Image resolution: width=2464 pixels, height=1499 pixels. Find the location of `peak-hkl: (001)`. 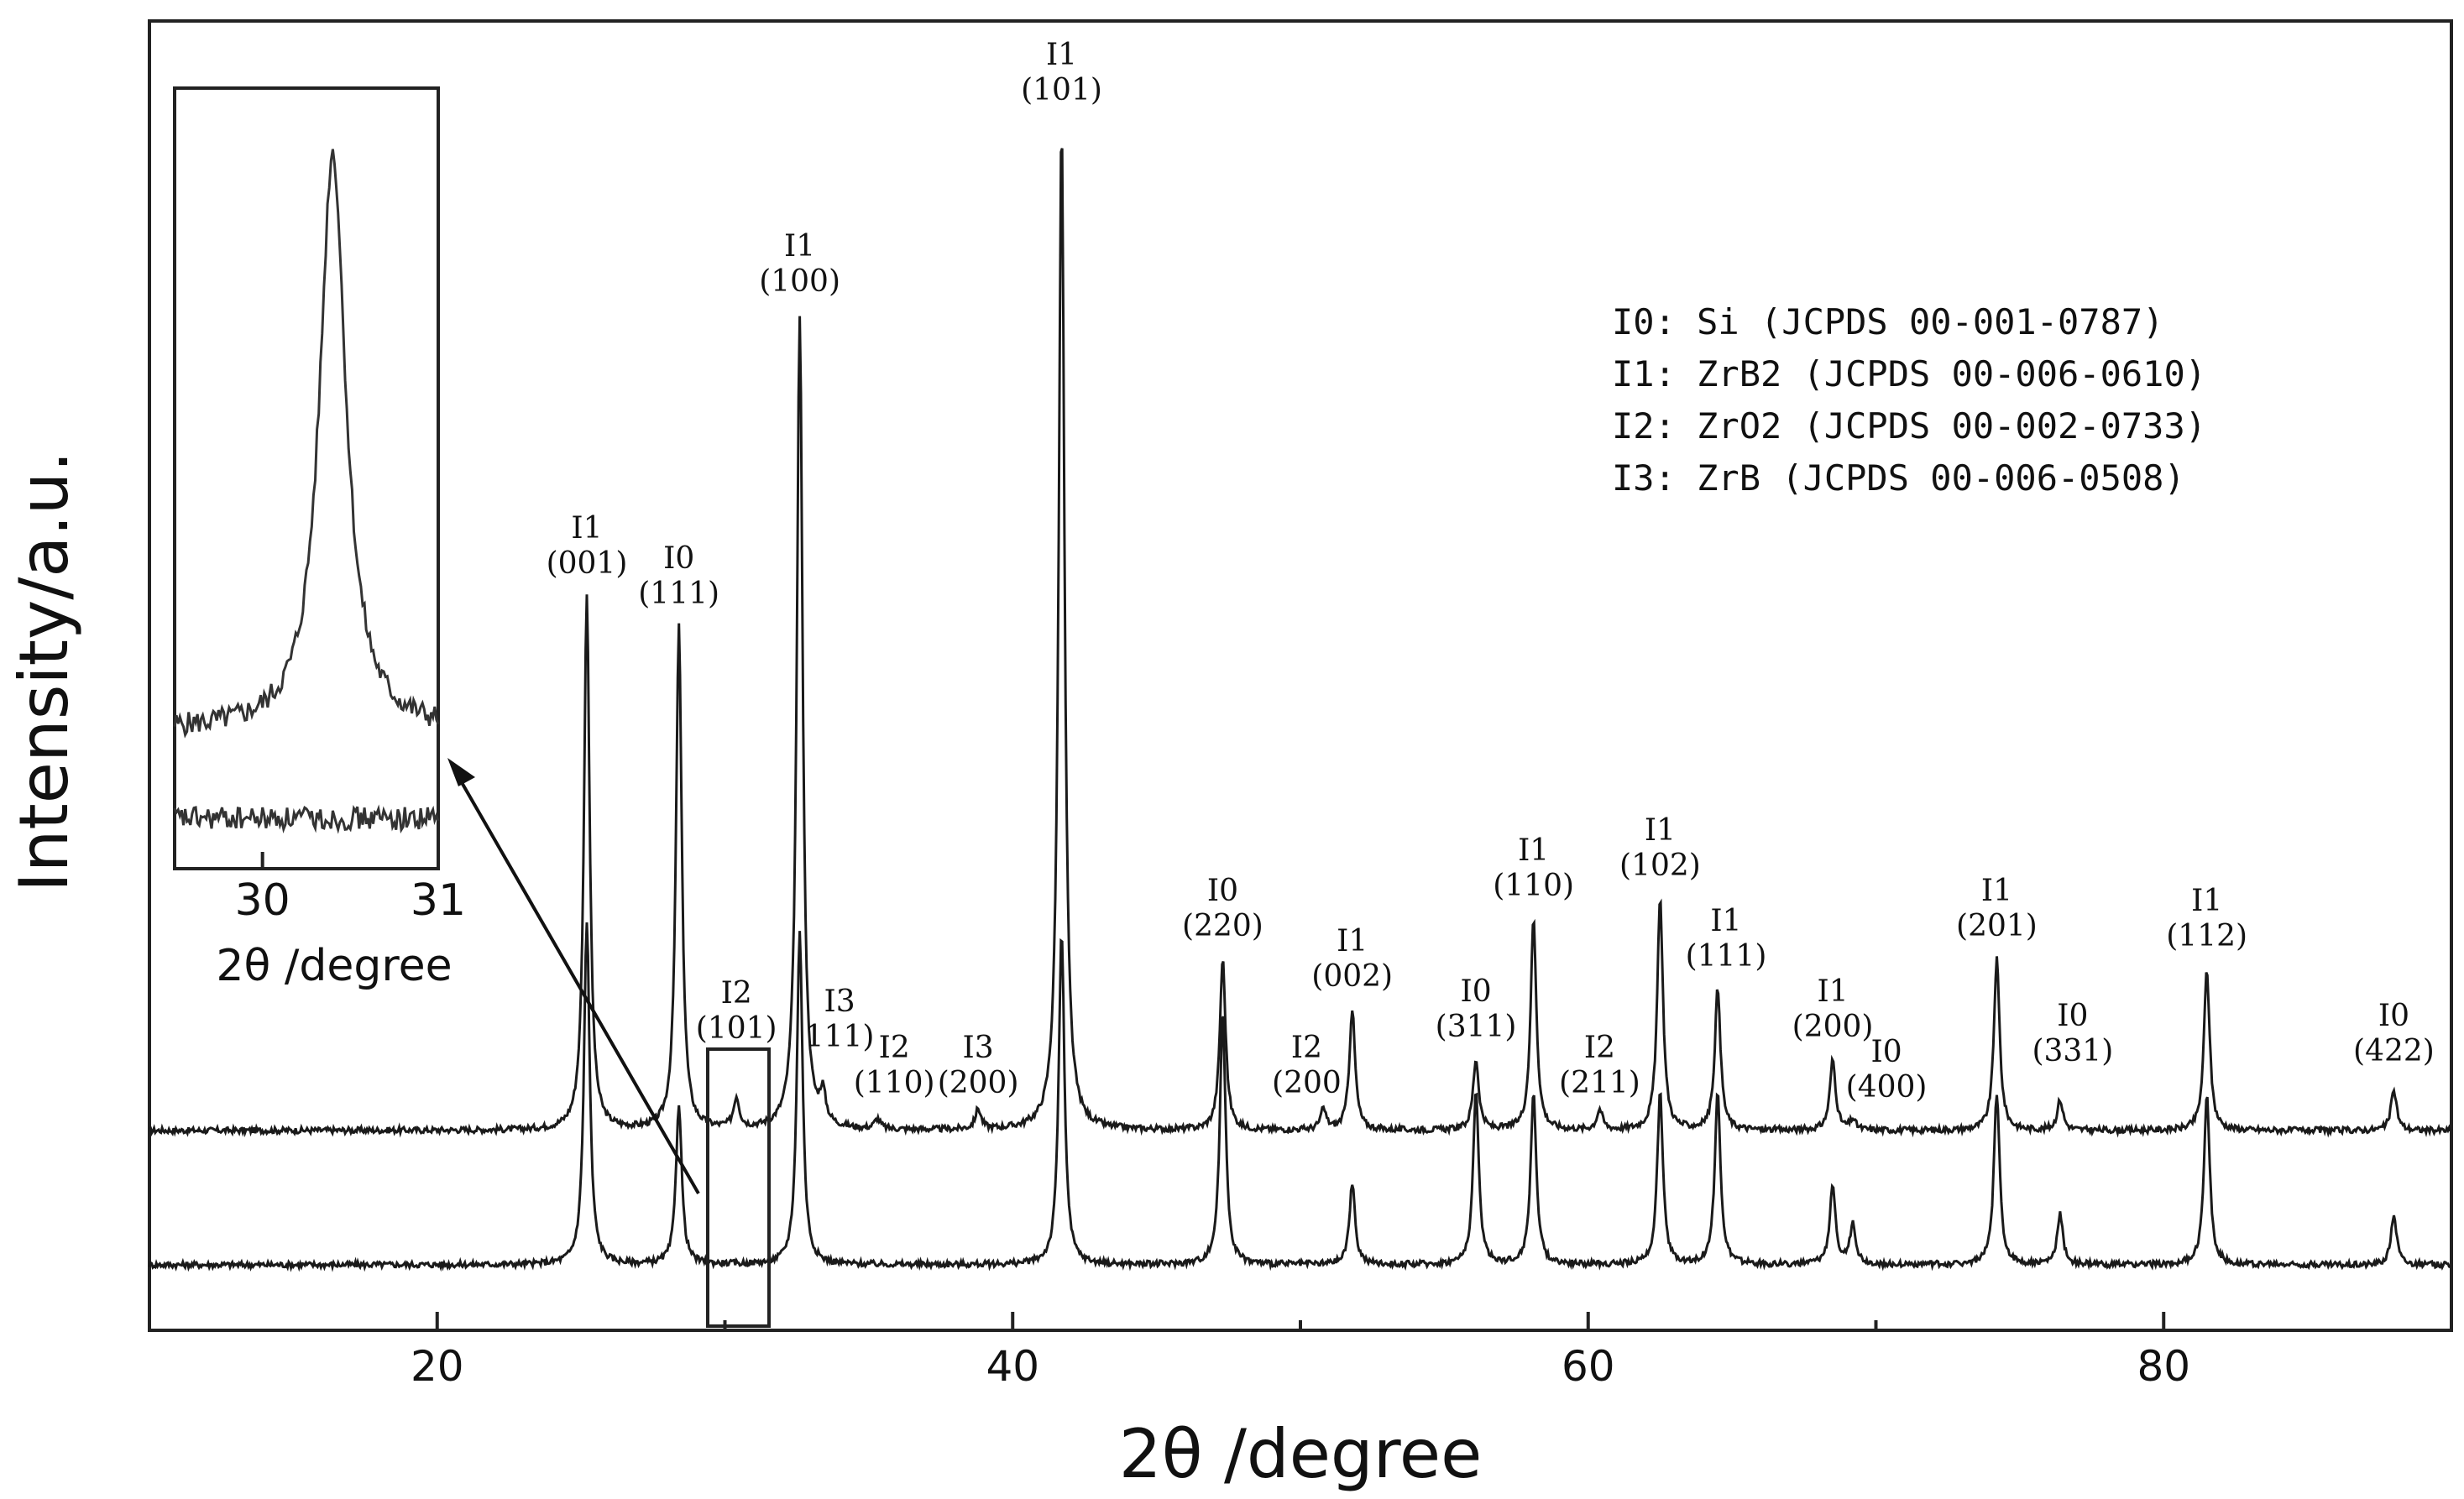

peak-hkl: (001) is located at coordinates (587, 563).